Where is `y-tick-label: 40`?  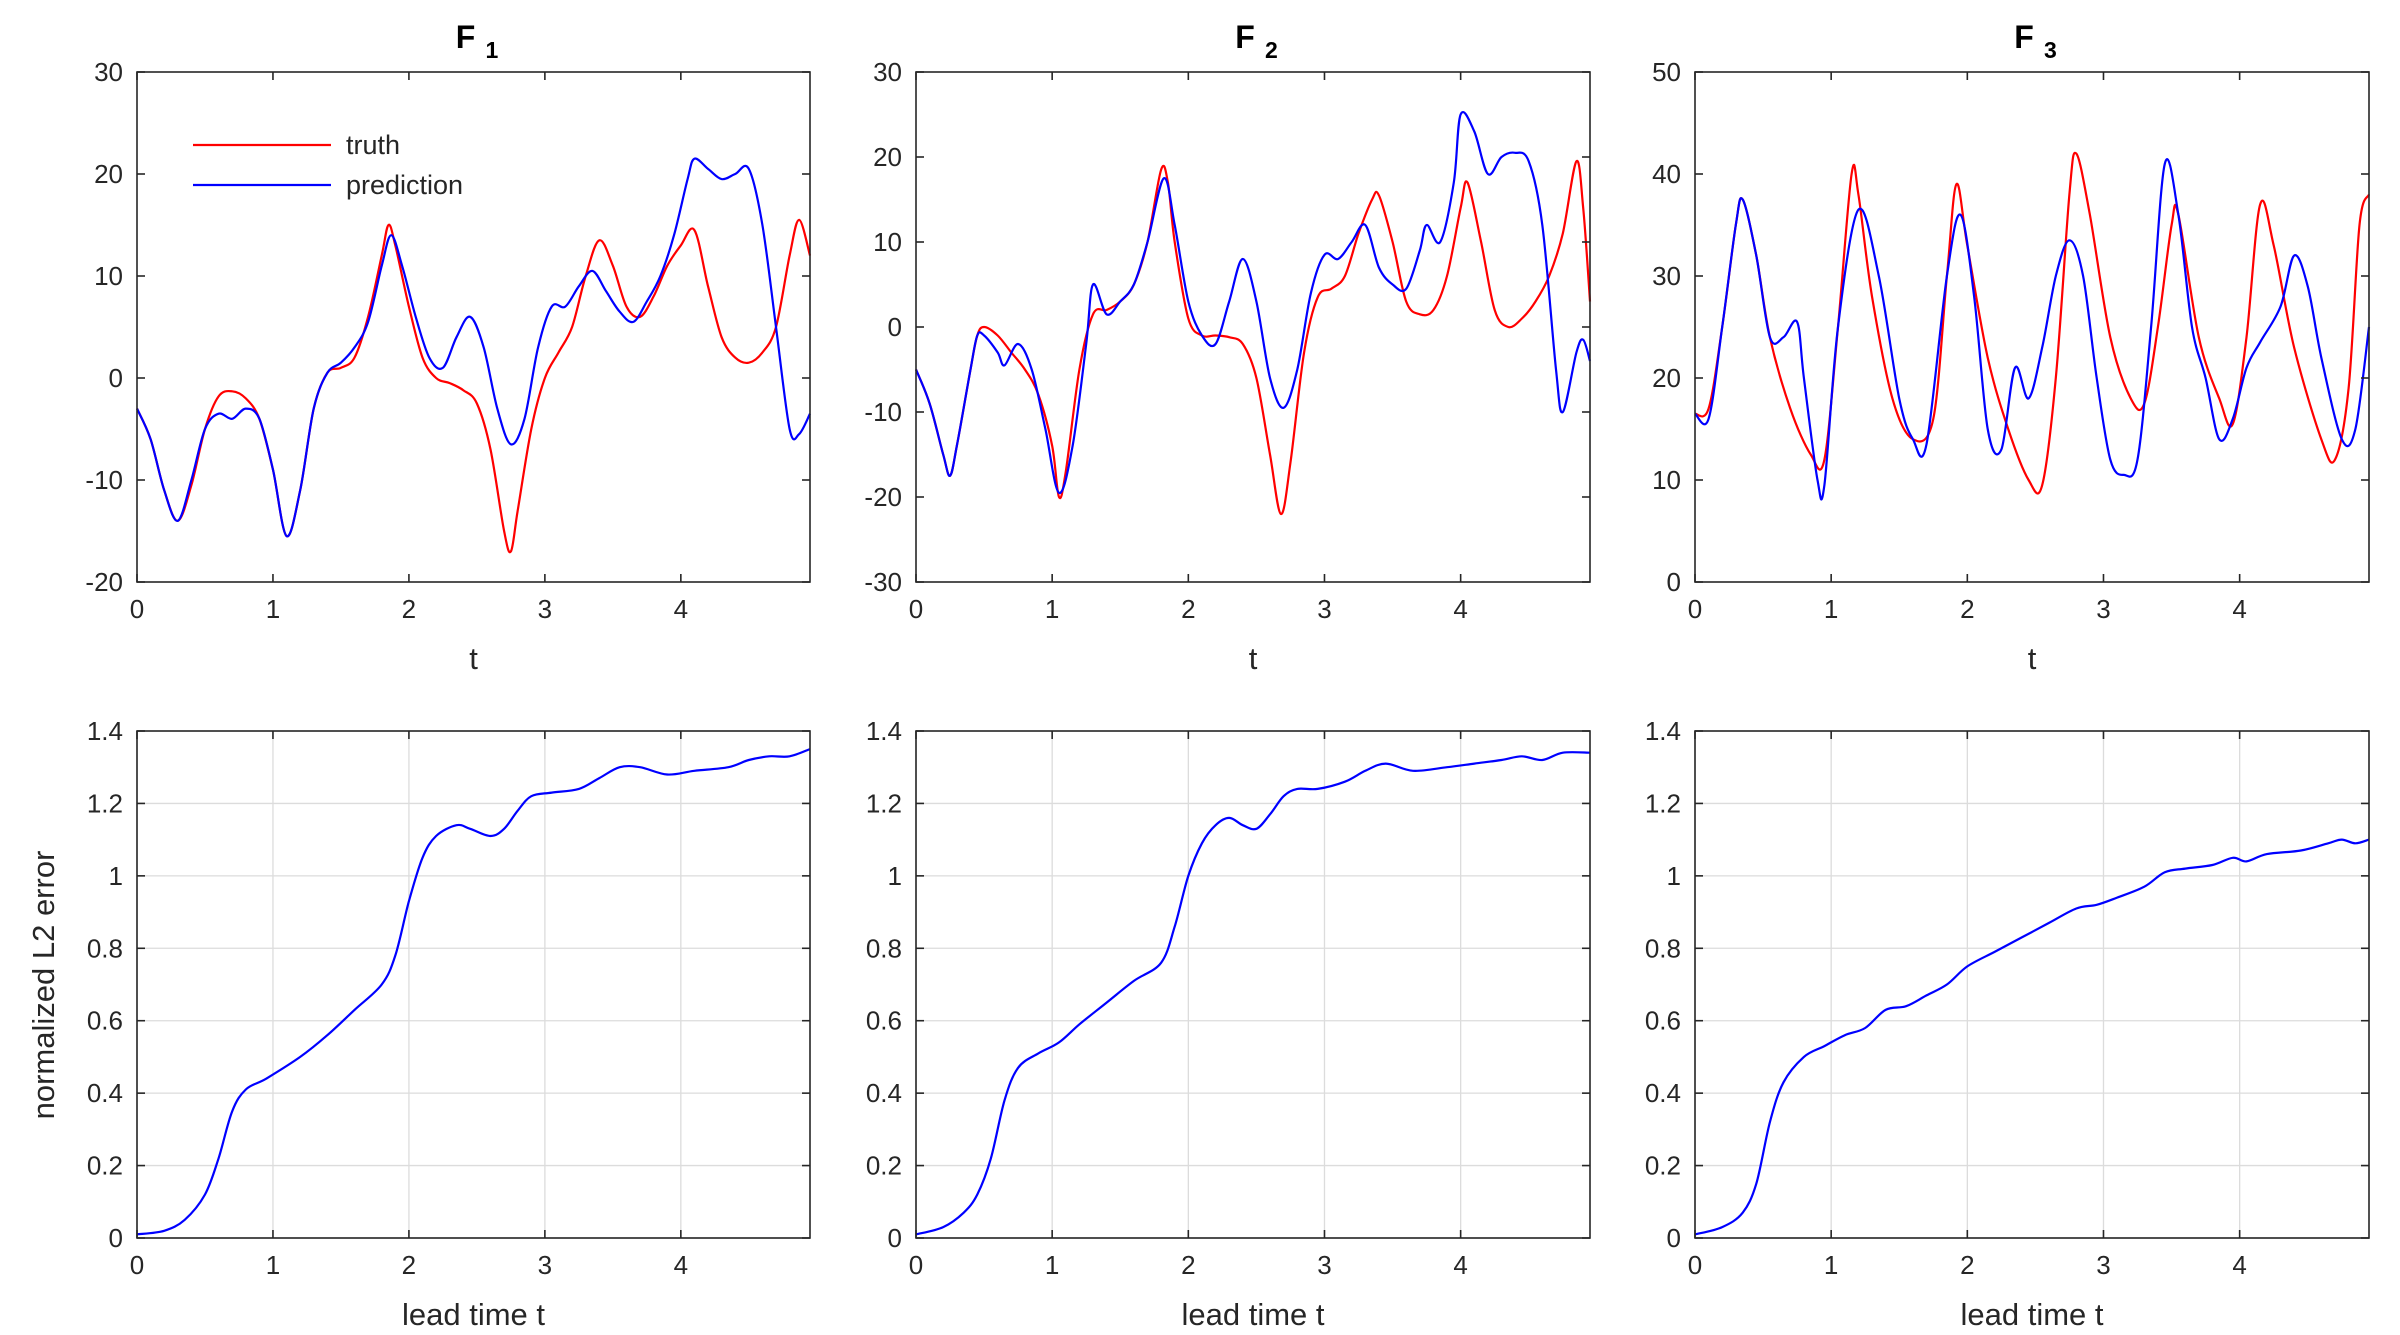
y-tick-label: 40 is located at coordinates (1666, 174).